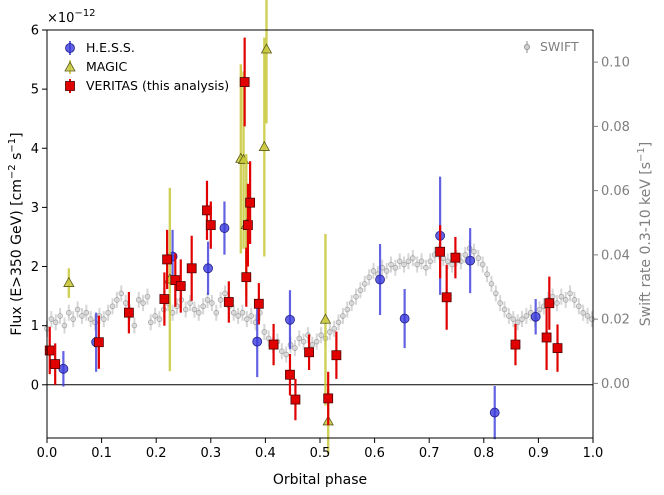 This screenshot has width=664, height=495. I want to click on y-tick-label: 6, so click(35, 31).